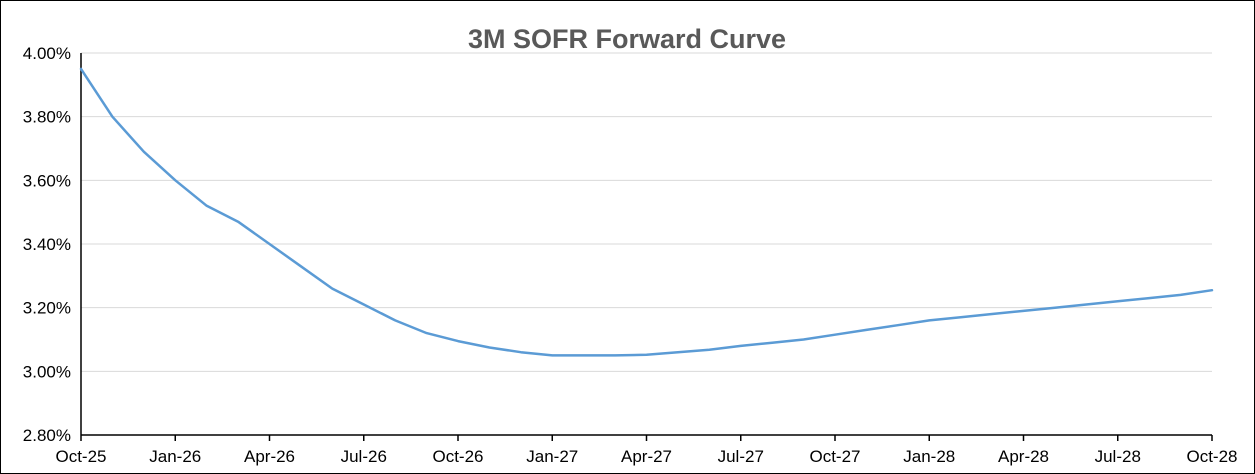 Image resolution: width=1255 pixels, height=474 pixels. What do you see at coordinates (457, 456) in the screenshot?
I see `x-tick-label: Oct-26` at bounding box center [457, 456].